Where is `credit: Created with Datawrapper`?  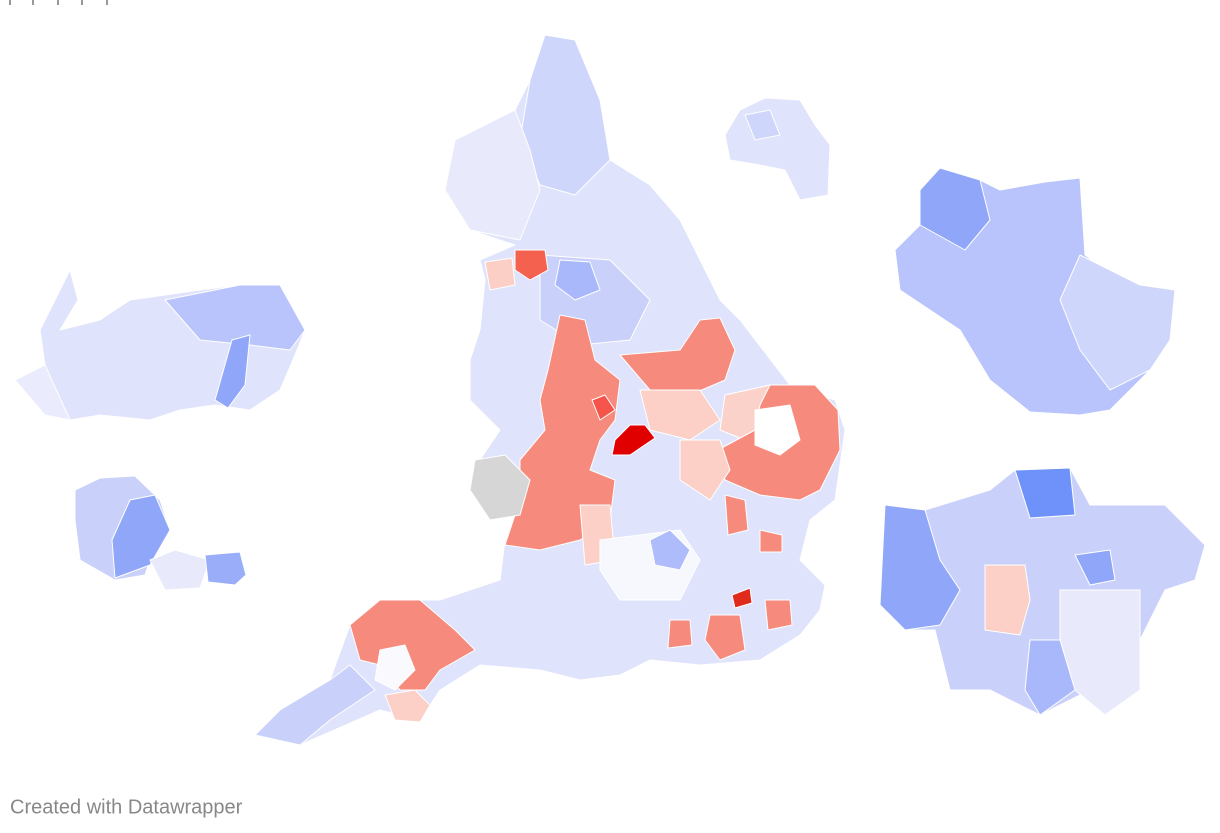
credit: Created with Datawrapper is located at coordinates (126, 807).